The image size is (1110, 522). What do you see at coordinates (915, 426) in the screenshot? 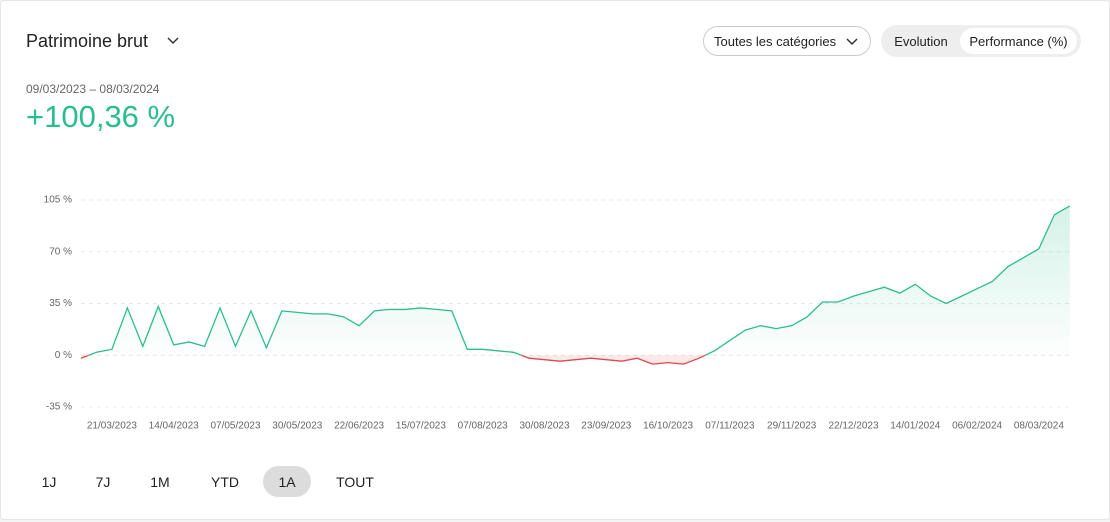
I see `x-tick-label: 14/01/2024` at bounding box center [915, 426].